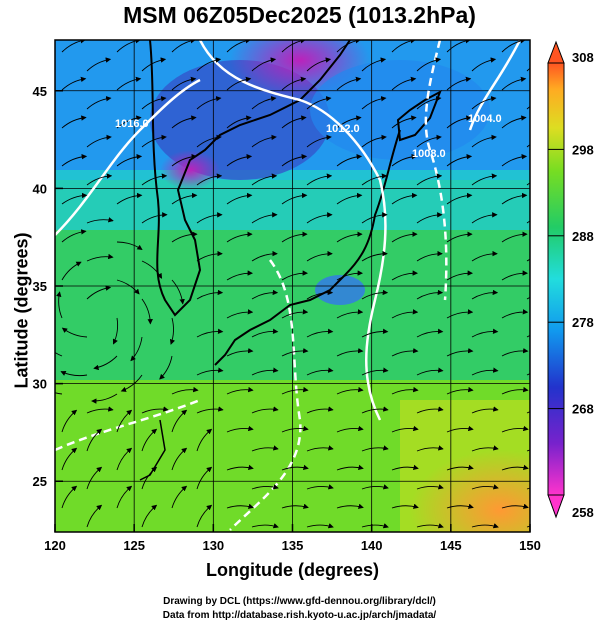 The image size is (599, 625). What do you see at coordinates (583, 236) in the screenshot?
I see `colorbar-tick-label: 288` at bounding box center [583, 236].